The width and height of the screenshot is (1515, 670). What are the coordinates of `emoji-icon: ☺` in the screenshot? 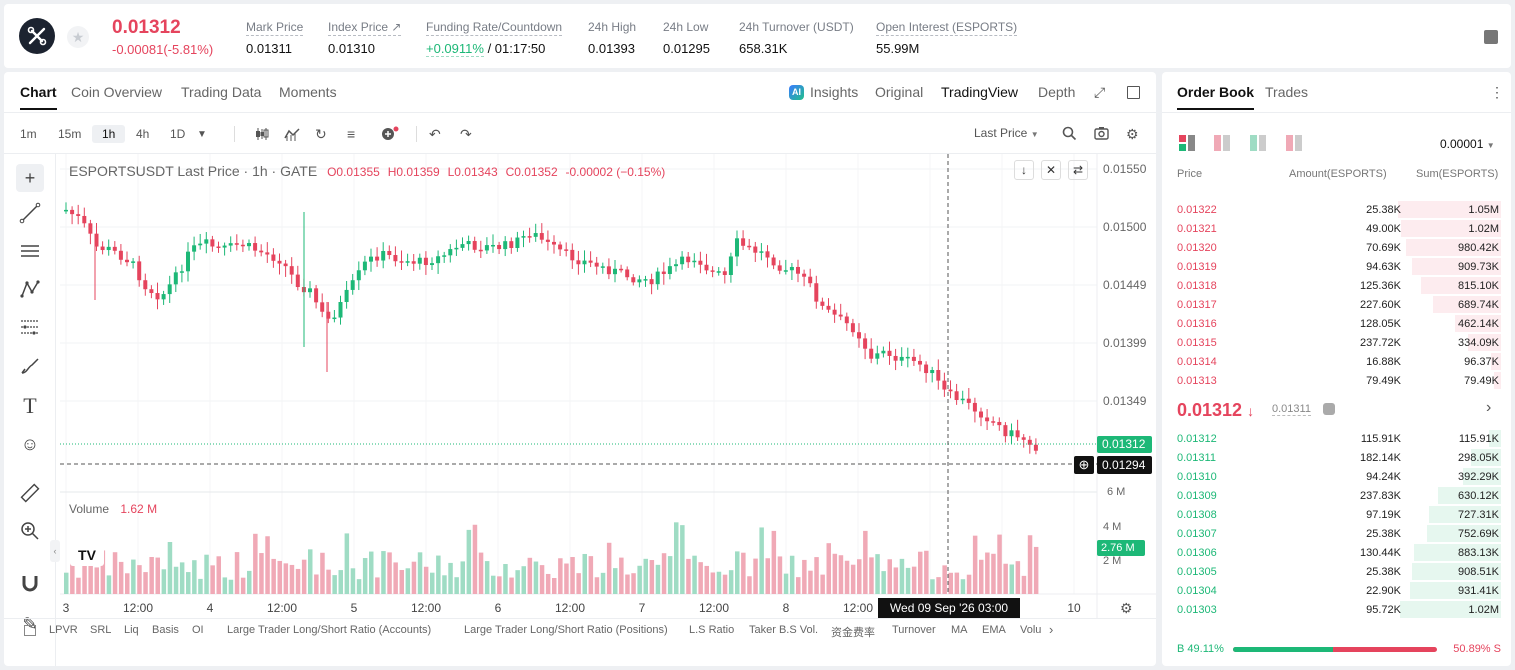 It's located at (30, 444).